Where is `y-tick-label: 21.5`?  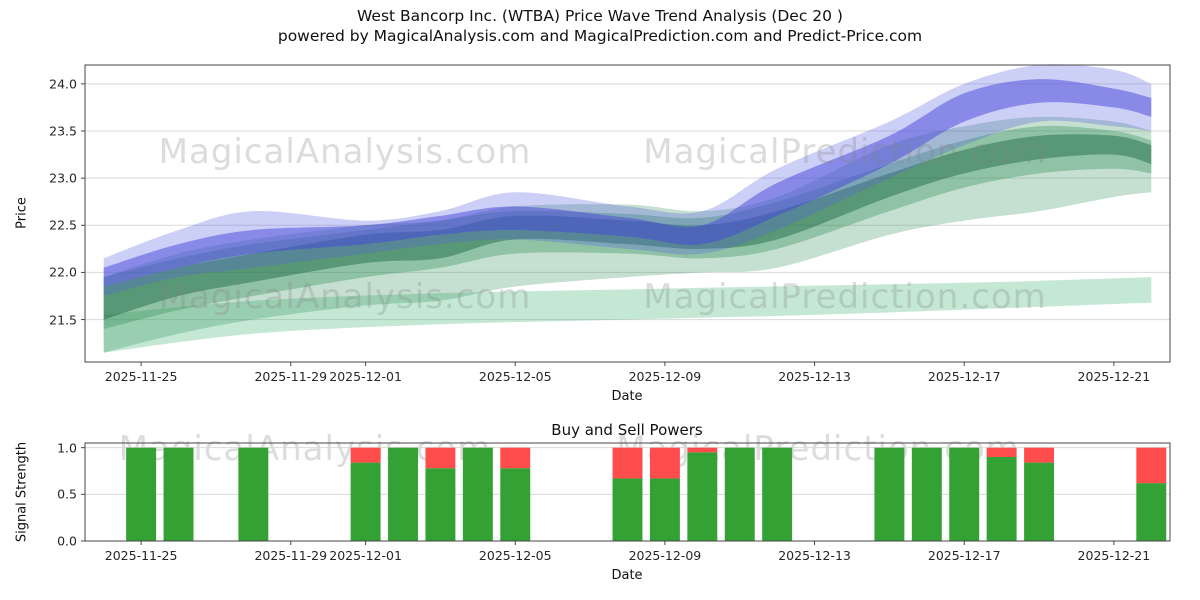
y-tick-label: 21.5 is located at coordinates (63, 320).